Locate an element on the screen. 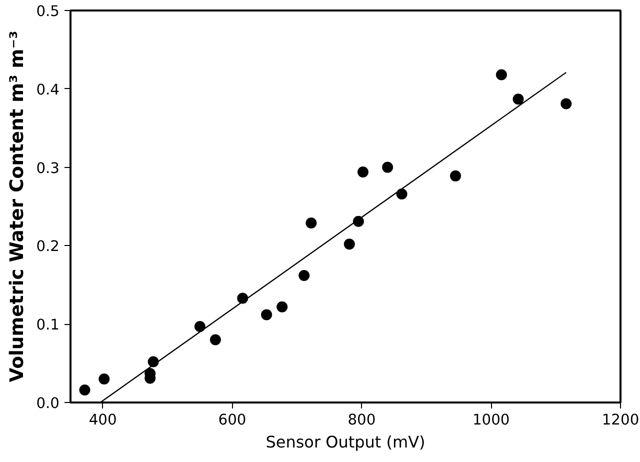 This screenshot has height=462, width=640. y-tick-label: 0.1 is located at coordinates (48, 325).